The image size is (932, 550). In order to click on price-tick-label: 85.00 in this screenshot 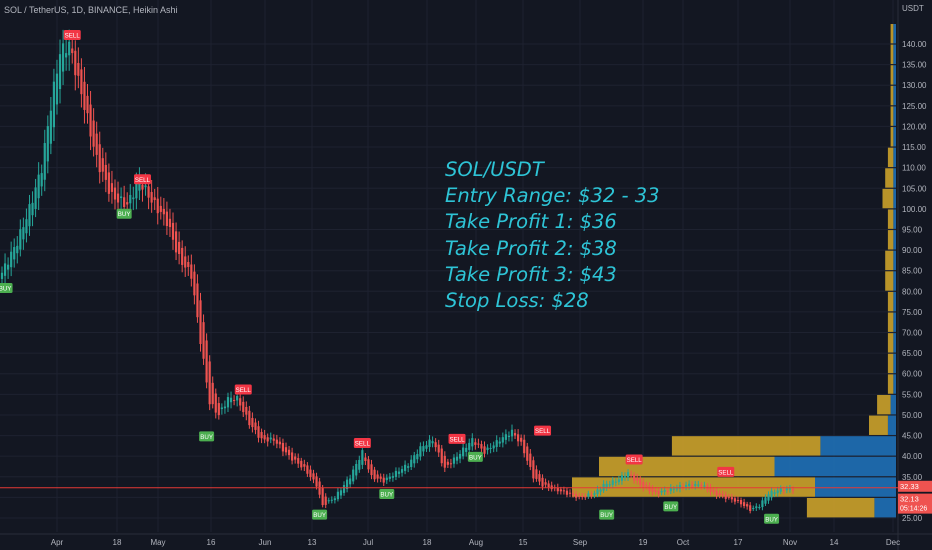, I will do `click(912, 271)`.